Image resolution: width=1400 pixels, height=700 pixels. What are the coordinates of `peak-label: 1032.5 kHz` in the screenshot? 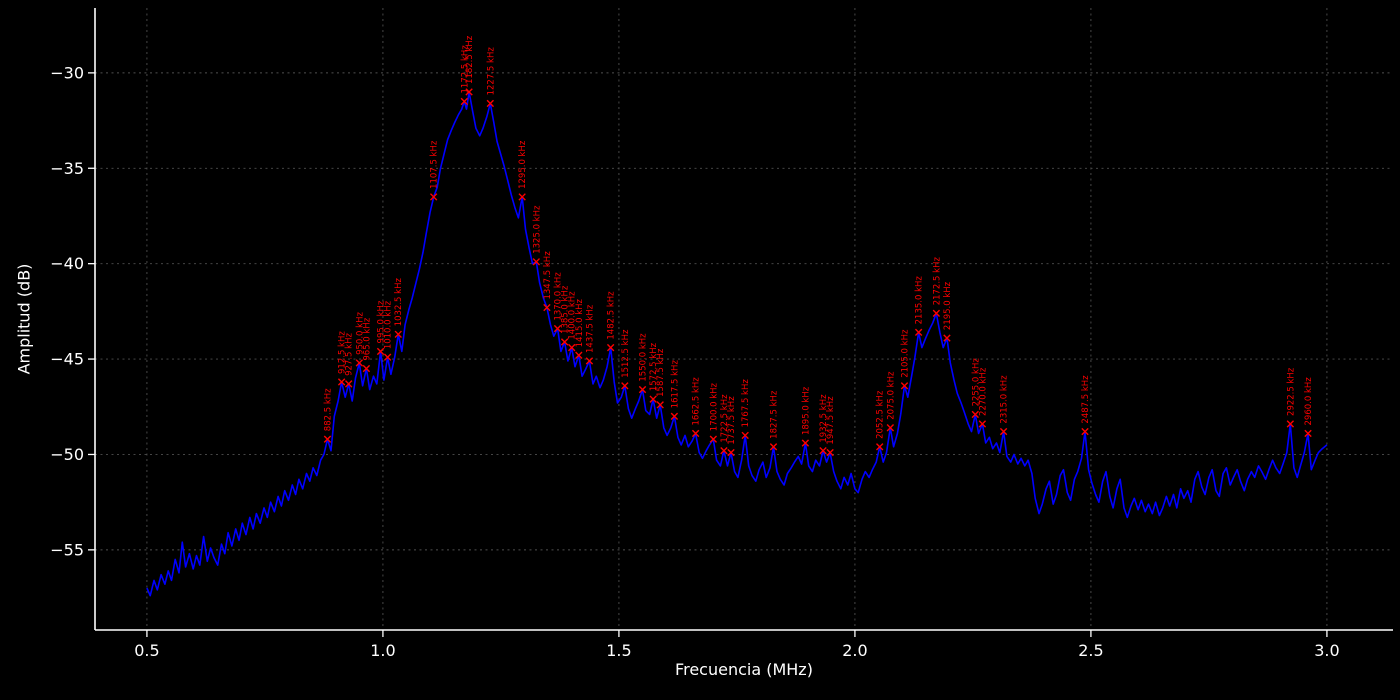 It's located at (399, 302).